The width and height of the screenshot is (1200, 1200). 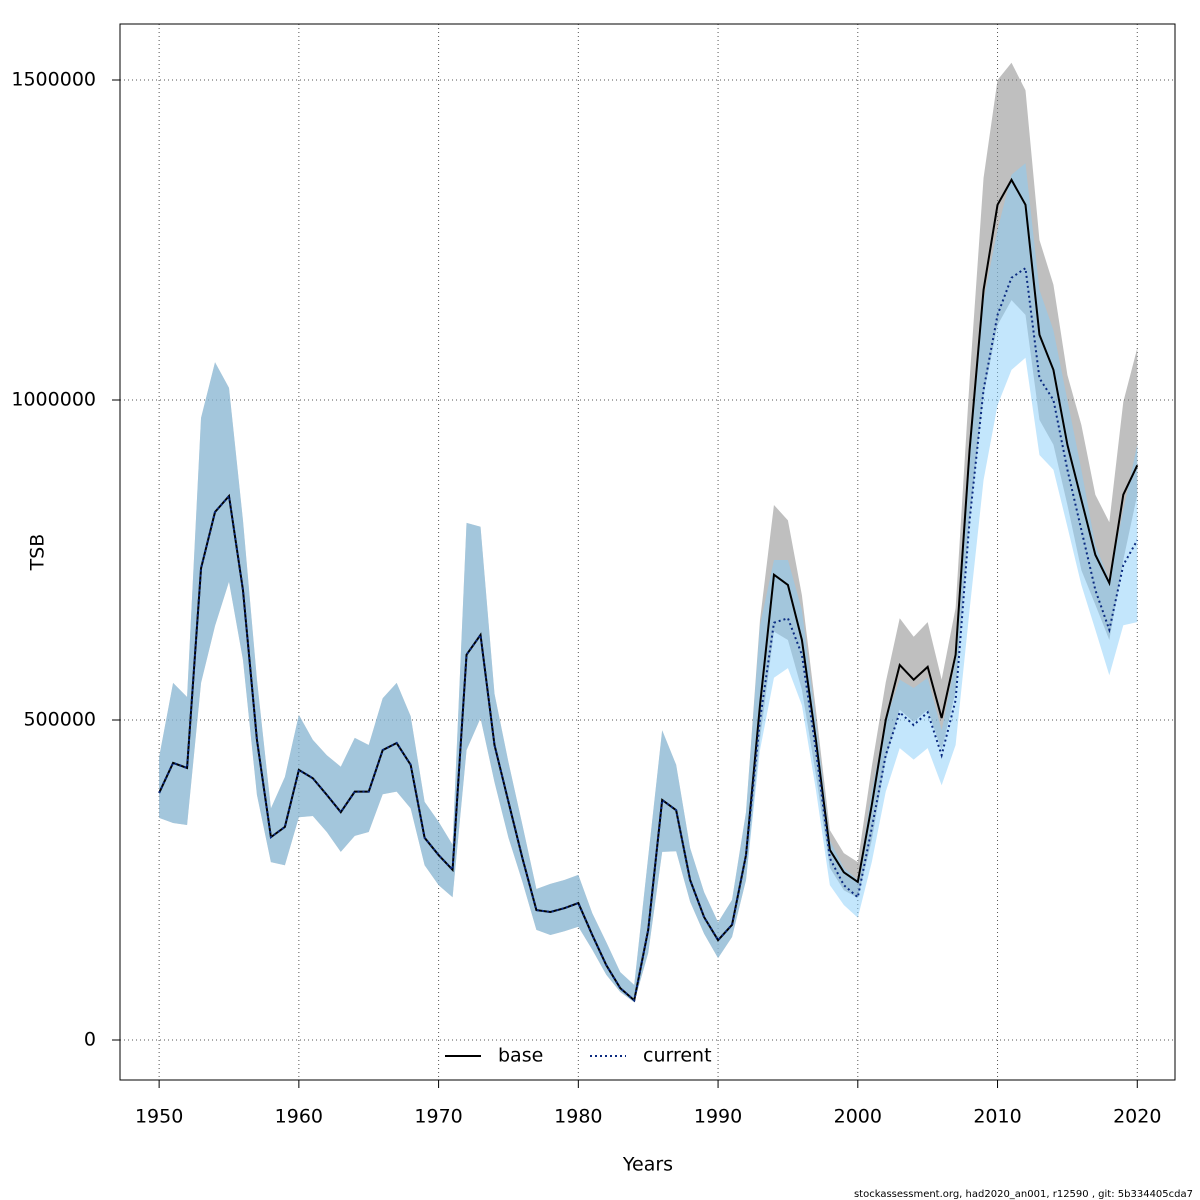 What do you see at coordinates (438, 1117) in the screenshot?
I see `x-tick-label: 1970` at bounding box center [438, 1117].